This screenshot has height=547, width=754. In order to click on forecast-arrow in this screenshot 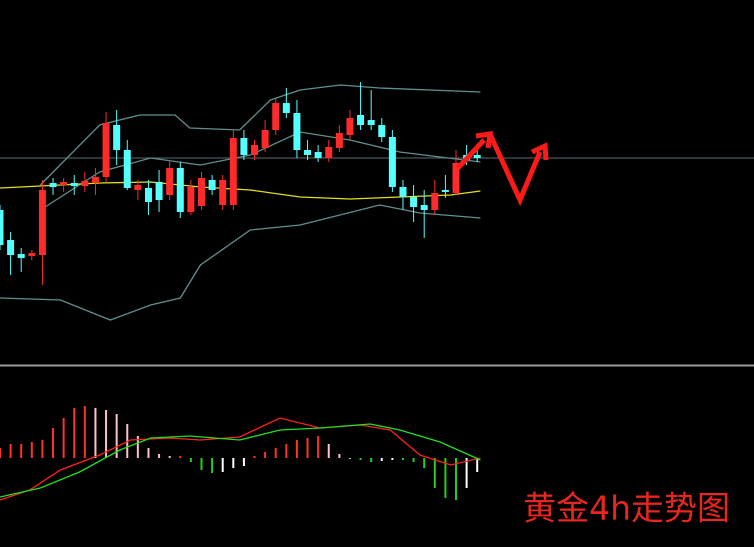, I will do `click(502, 169)`.